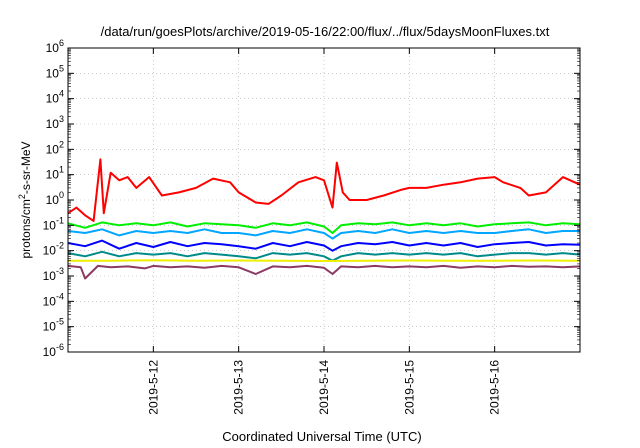 The height and width of the screenshot is (448, 640). I want to click on y-tick-label: 10⁶, so click(55, 46).